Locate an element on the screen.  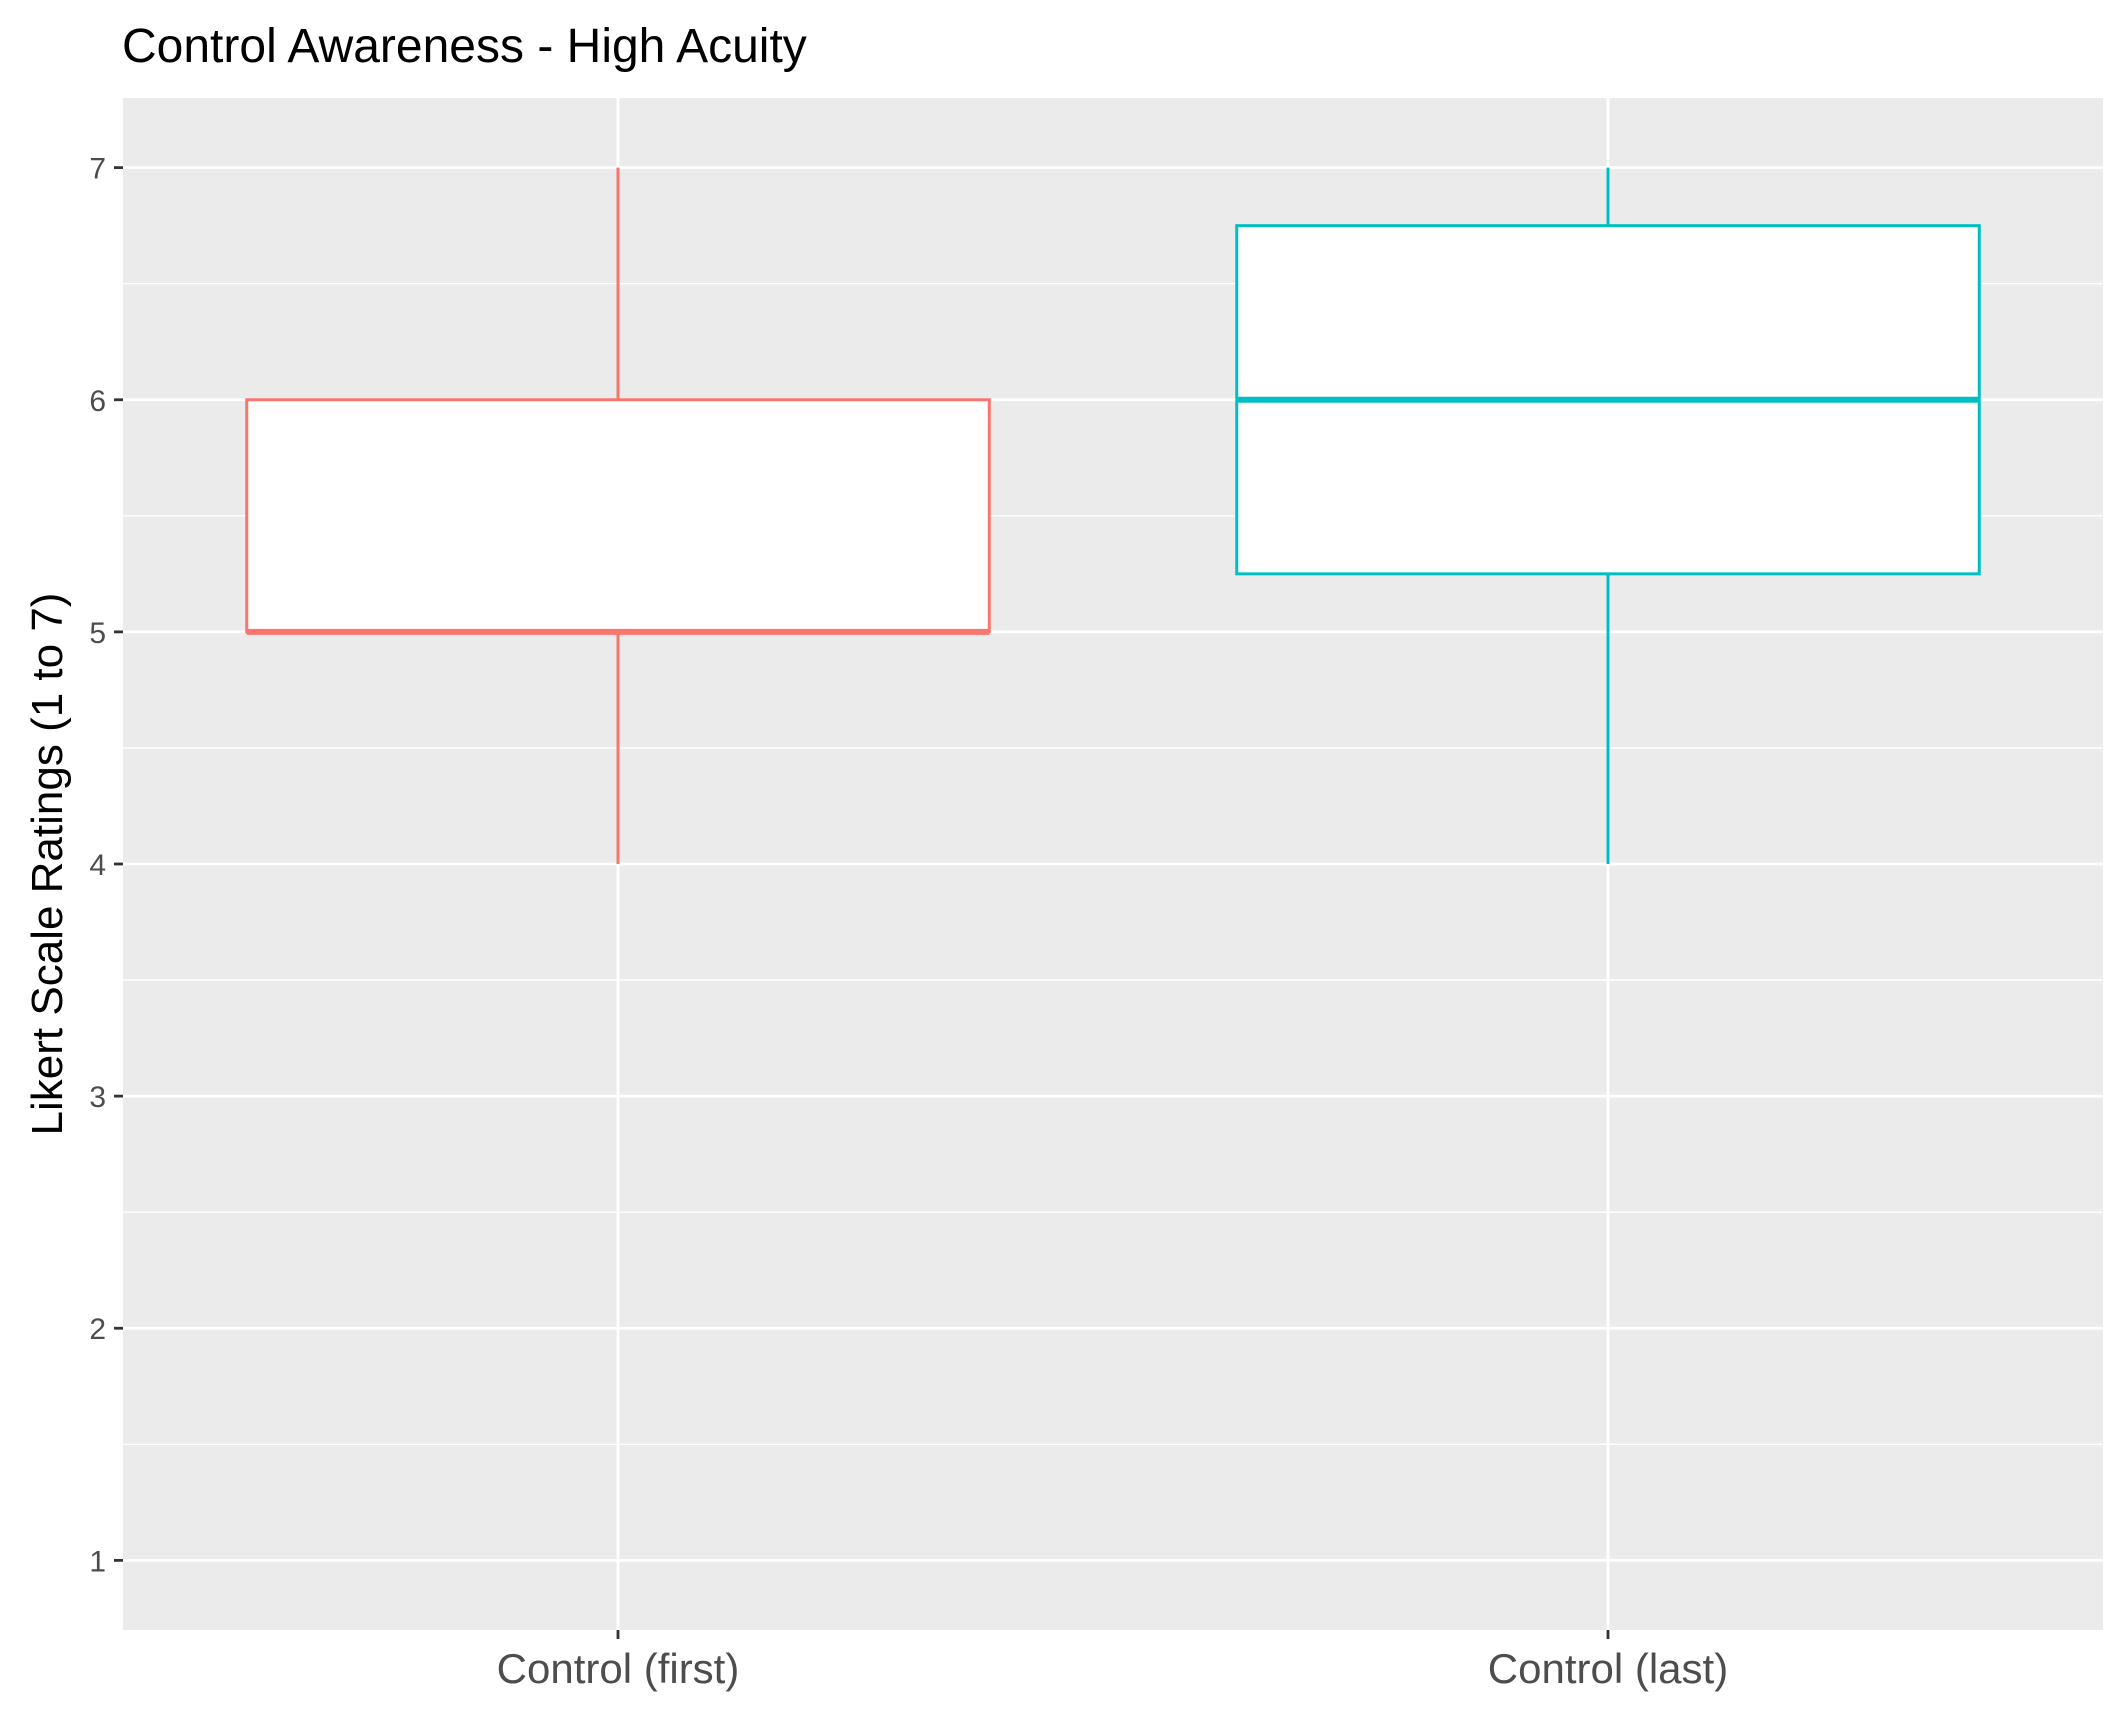
y-tick-label: 1 is located at coordinates (97, 1561).